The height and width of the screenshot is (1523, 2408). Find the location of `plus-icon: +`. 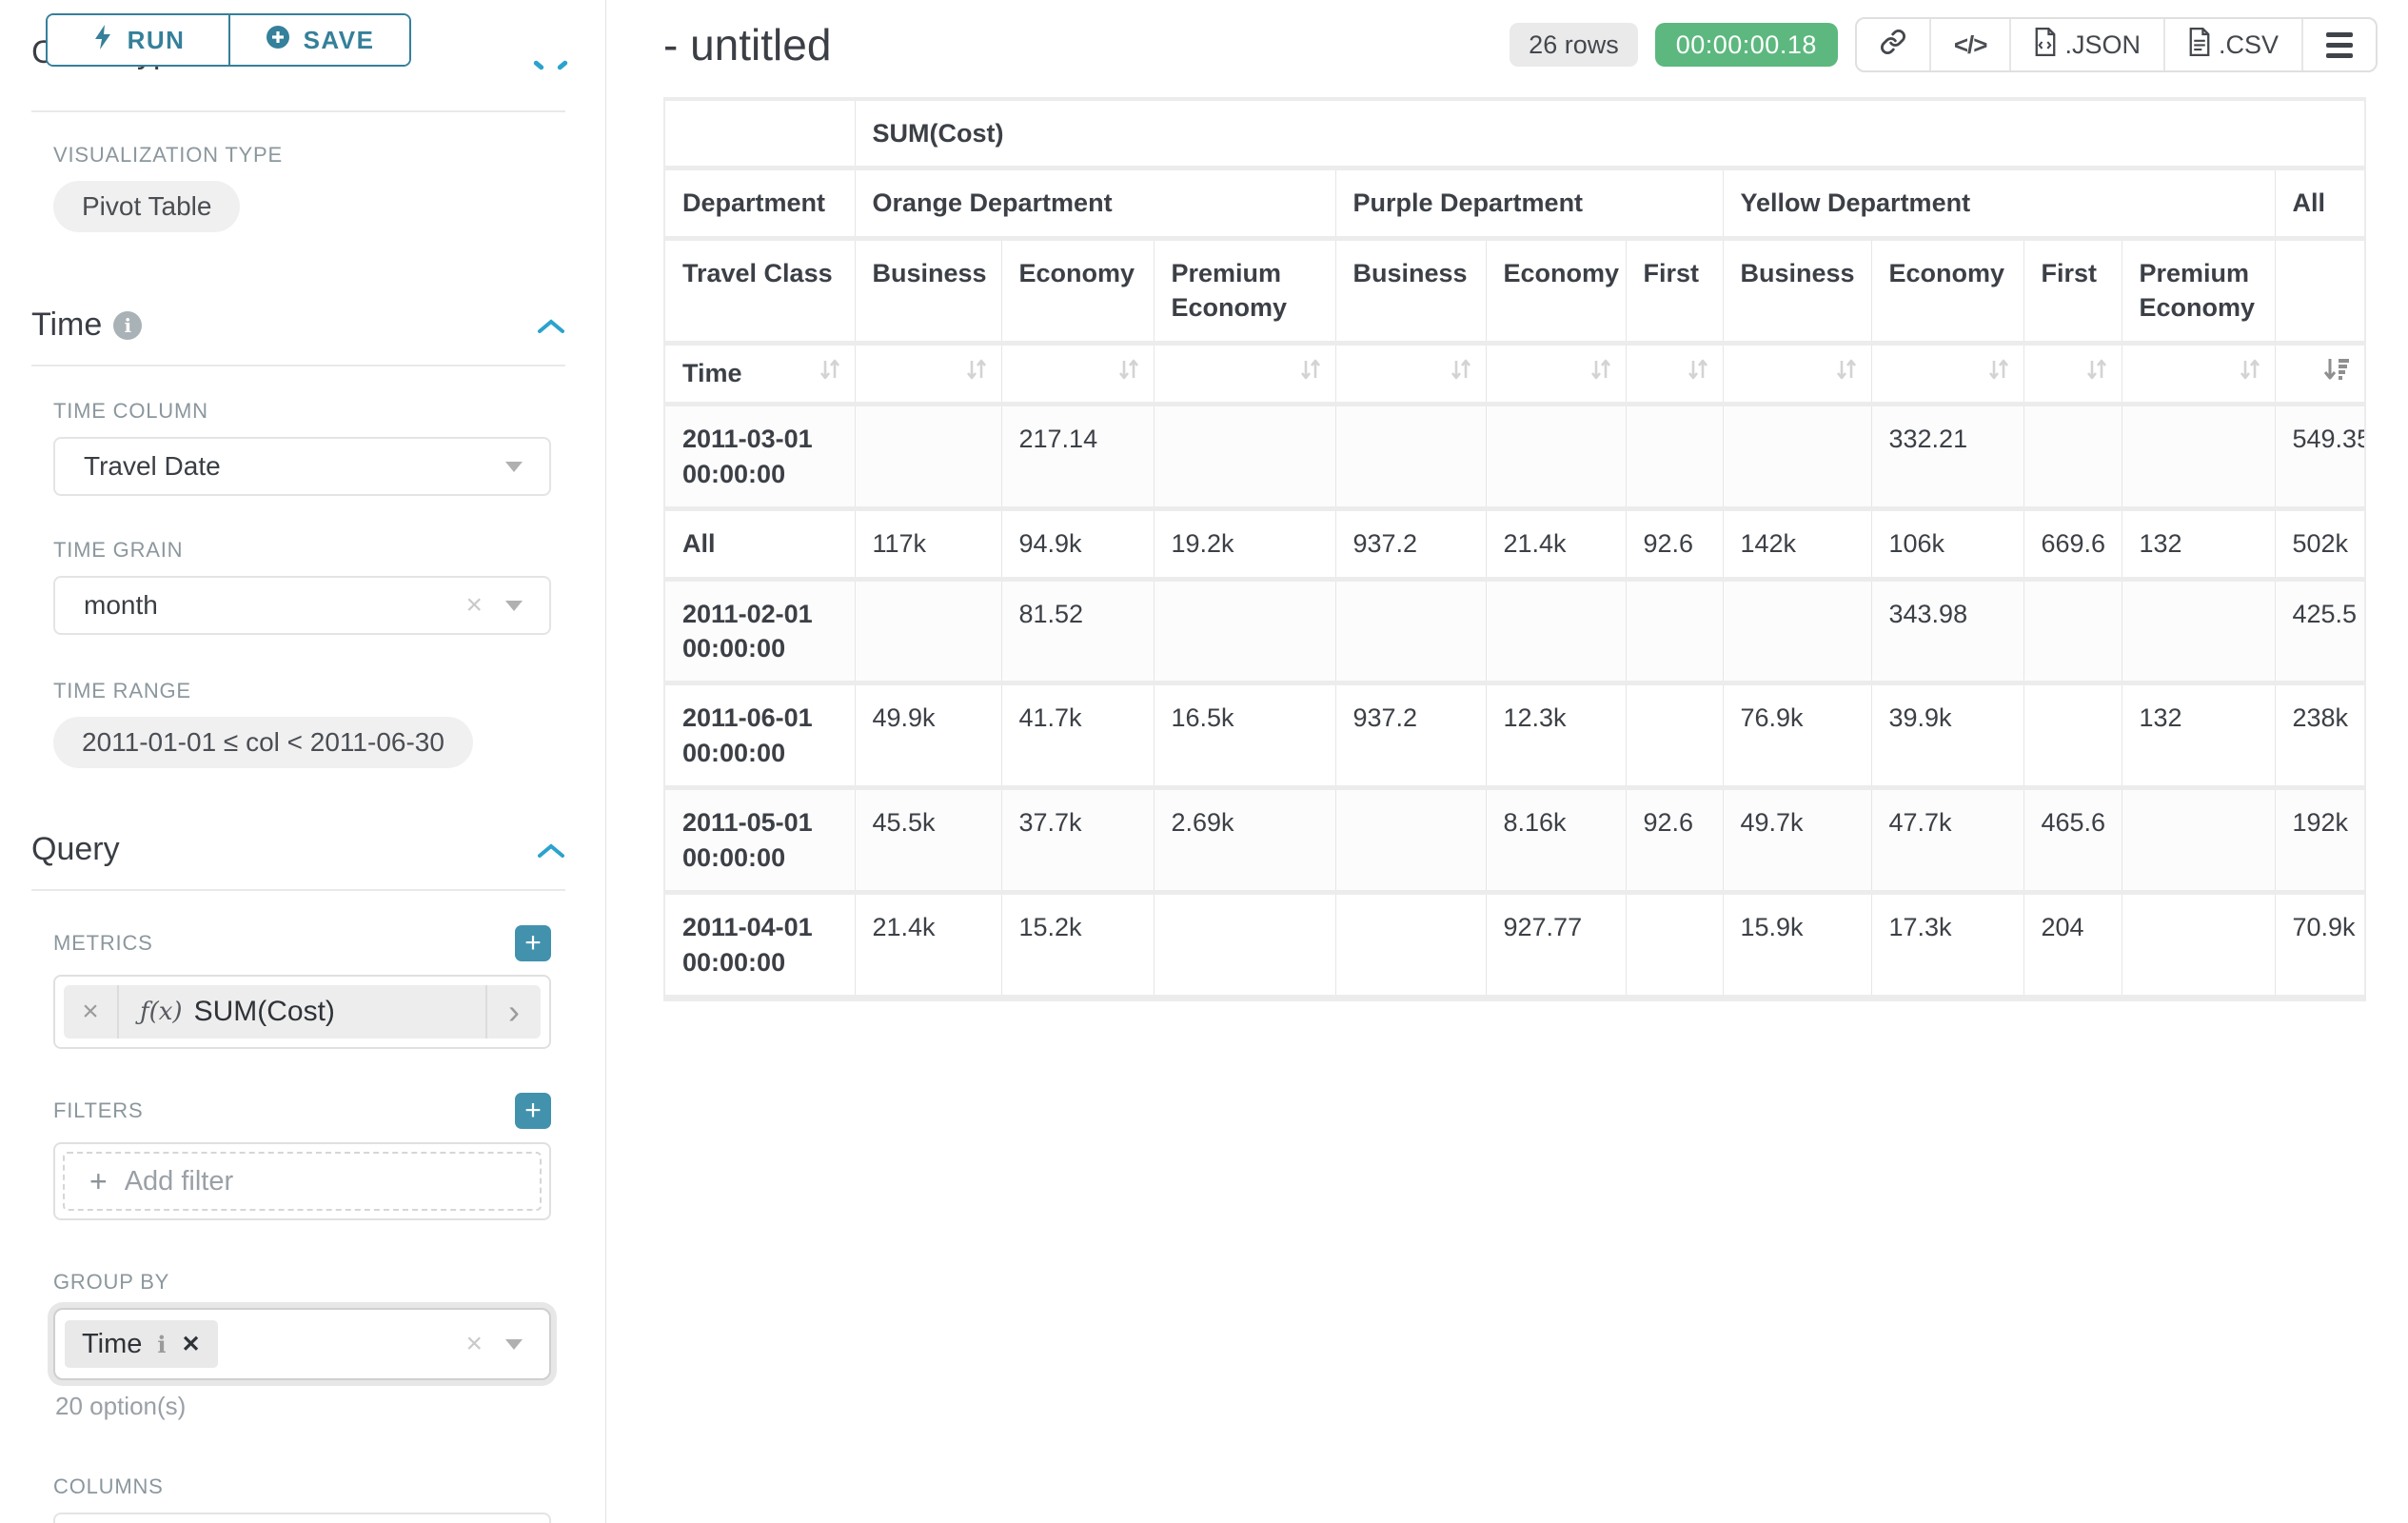

plus-icon: + is located at coordinates (98, 1181).